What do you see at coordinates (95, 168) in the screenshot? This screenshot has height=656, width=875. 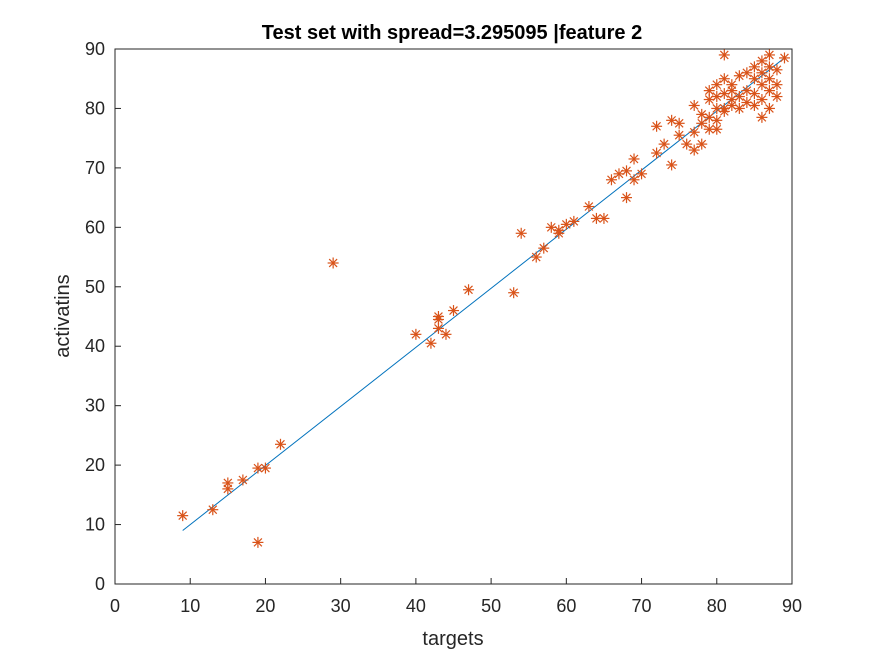 I see `y-tick-label-7: 70` at bounding box center [95, 168].